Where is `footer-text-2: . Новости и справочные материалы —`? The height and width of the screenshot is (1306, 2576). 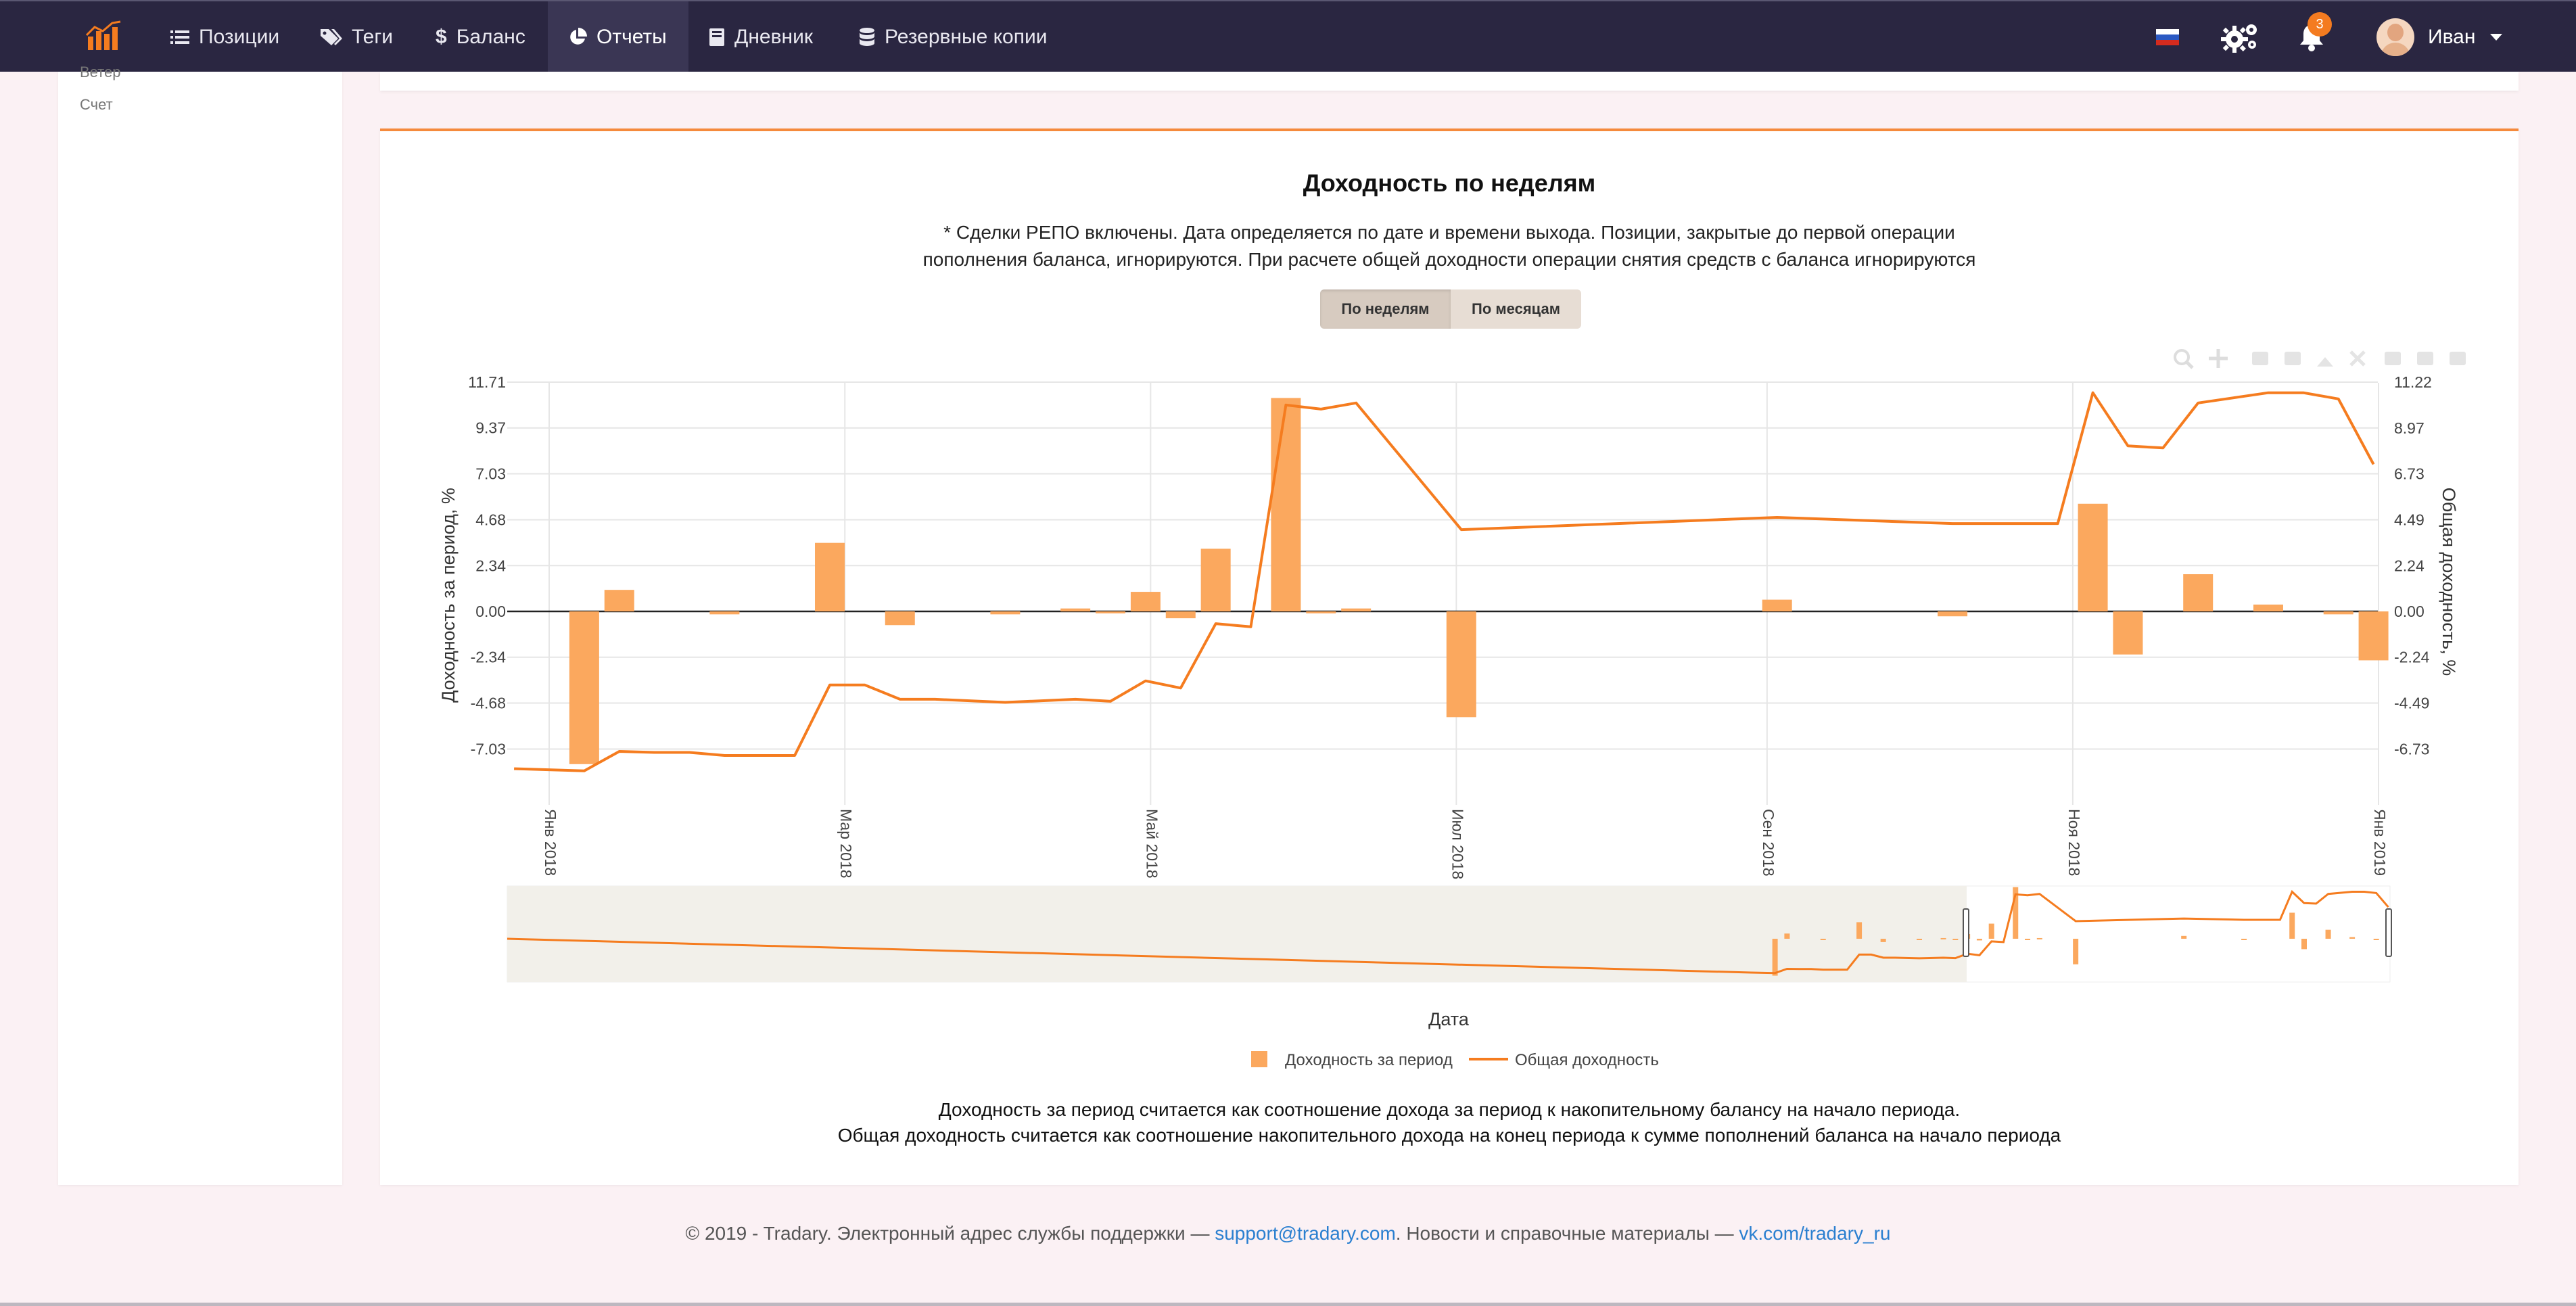 footer-text-2: . Новости и справочные материалы — is located at coordinates (1567, 1233).